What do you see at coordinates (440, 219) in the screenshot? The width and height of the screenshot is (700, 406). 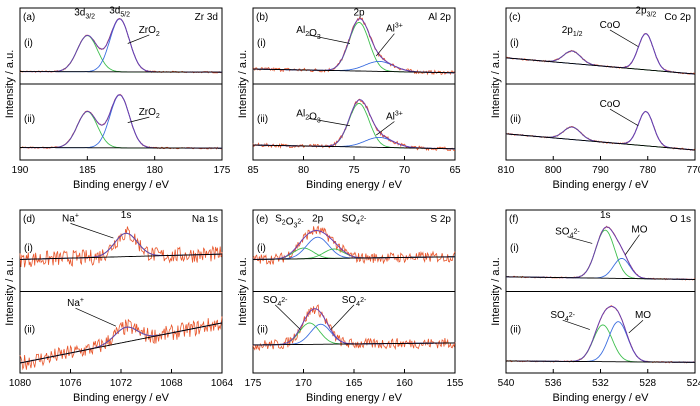 I see `panel-title: S 2p` at bounding box center [440, 219].